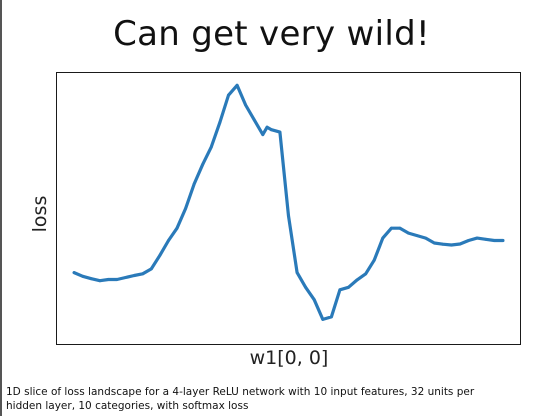 This screenshot has height=416, width=543. What do you see at coordinates (40, 214) in the screenshot?
I see `y-axis-label: loss` at bounding box center [40, 214].